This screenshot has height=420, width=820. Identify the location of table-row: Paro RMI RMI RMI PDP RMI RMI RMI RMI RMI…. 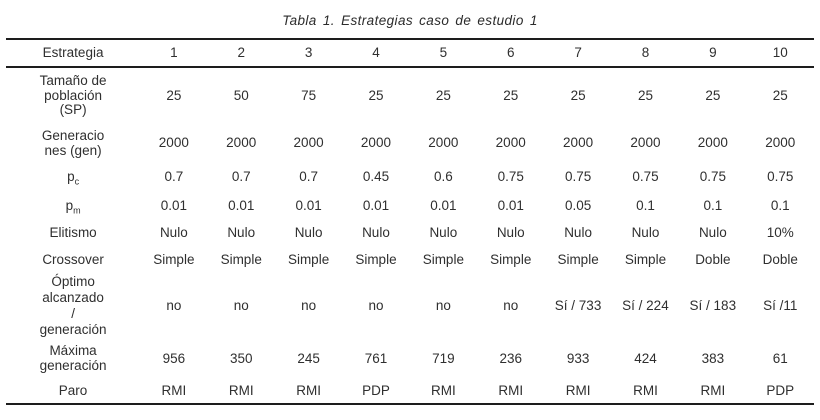
(410, 392).